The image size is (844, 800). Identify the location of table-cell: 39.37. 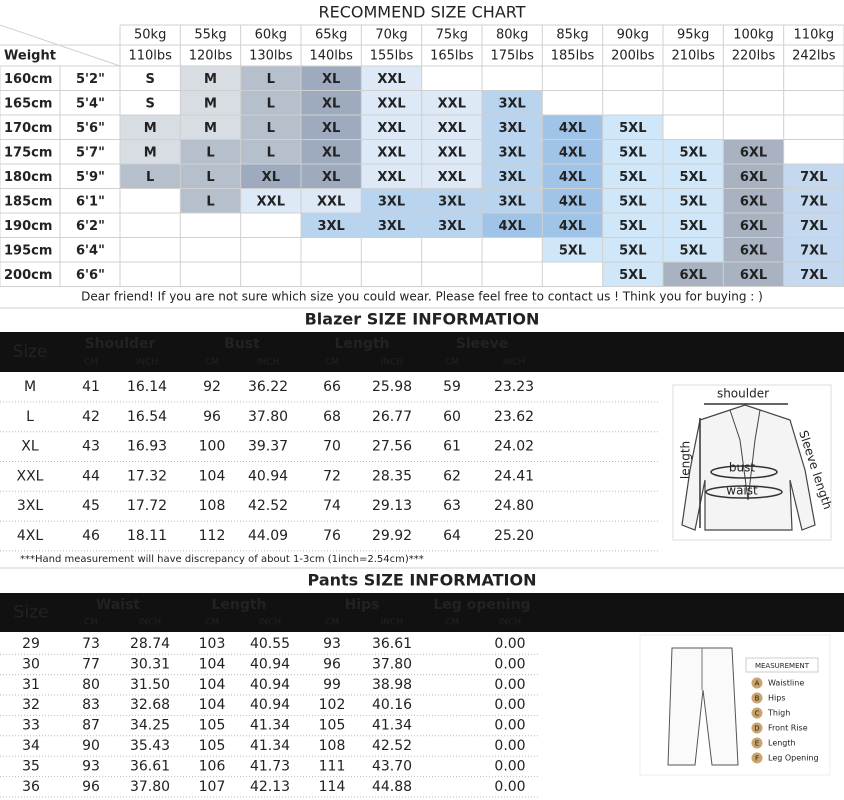
(268, 447).